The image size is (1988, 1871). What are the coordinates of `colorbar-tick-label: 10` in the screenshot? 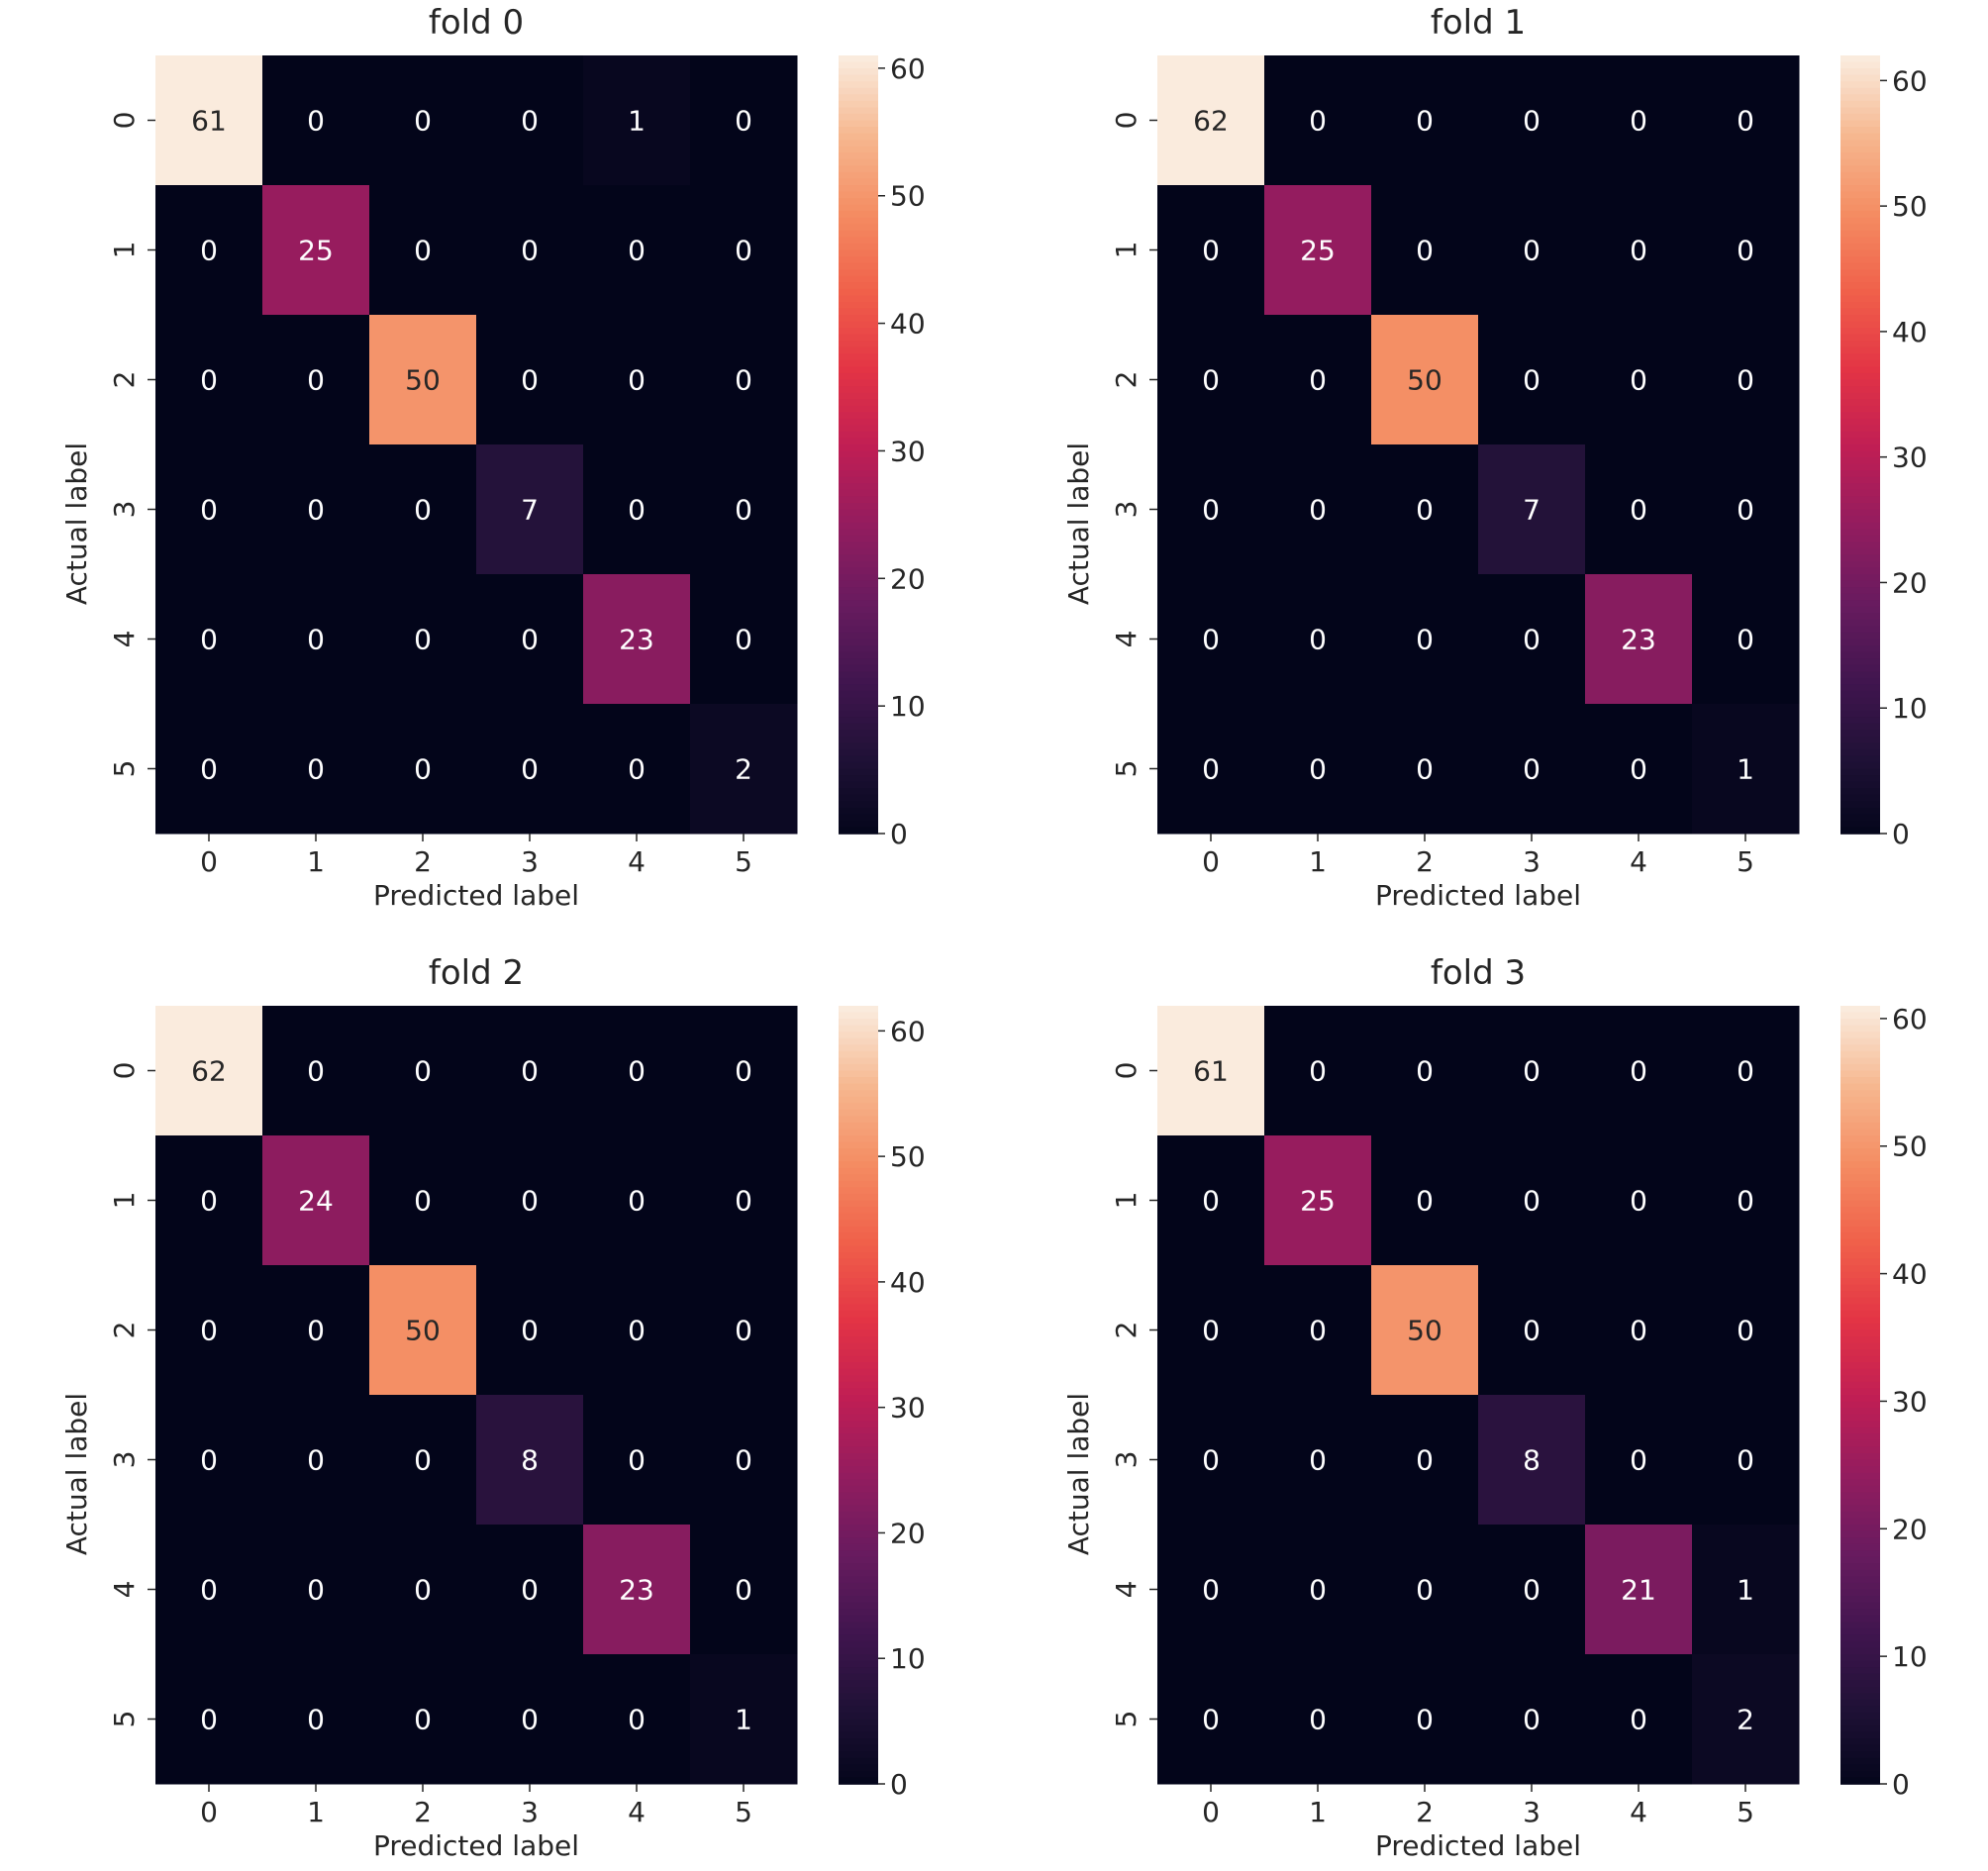 It's located at (908, 1658).